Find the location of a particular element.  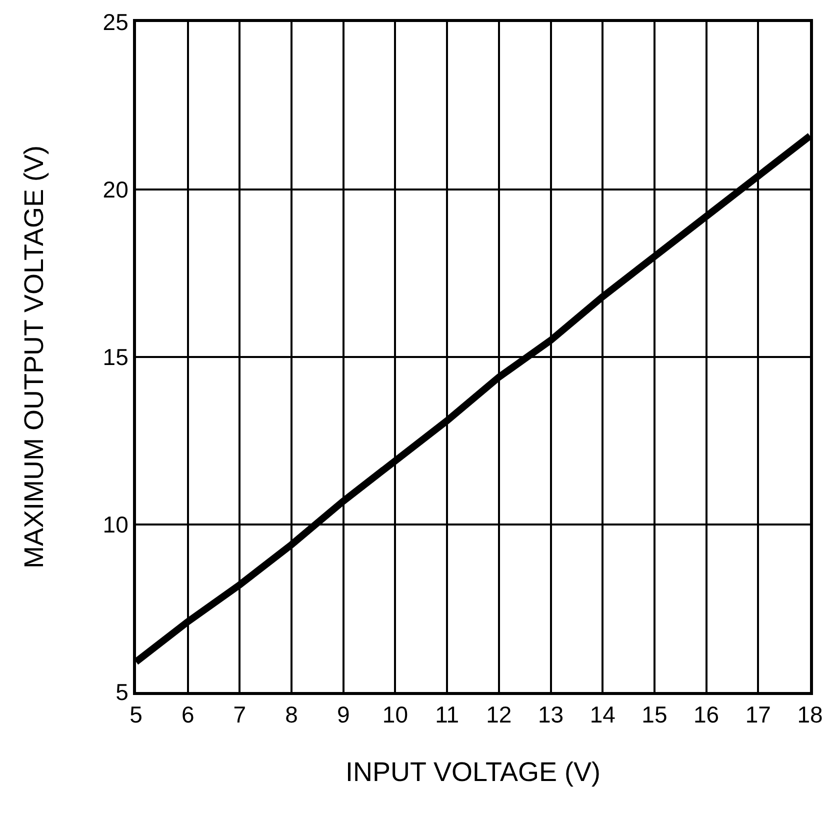

y-axis-title: MAXIMUM OUTPUT VOLTAGE (V) is located at coordinates (33, 357).